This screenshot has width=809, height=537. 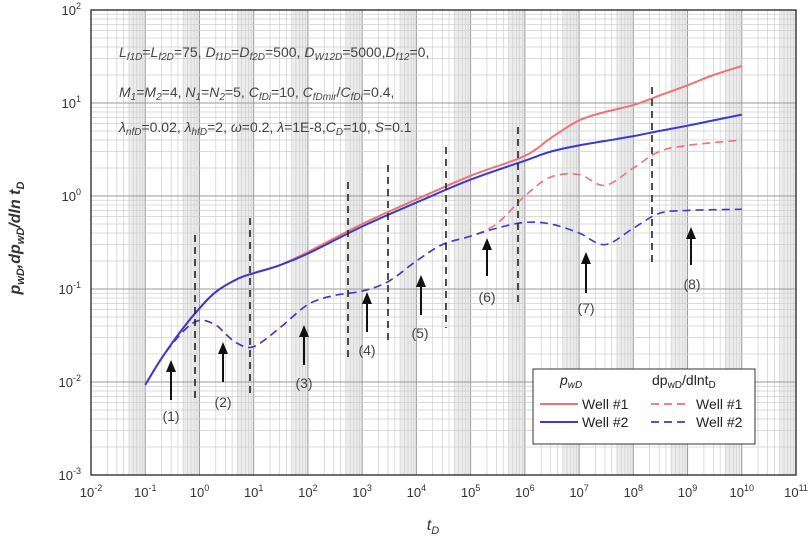 I want to click on legend-header-derivative: dpwD/dlntD, so click(x=684, y=381).